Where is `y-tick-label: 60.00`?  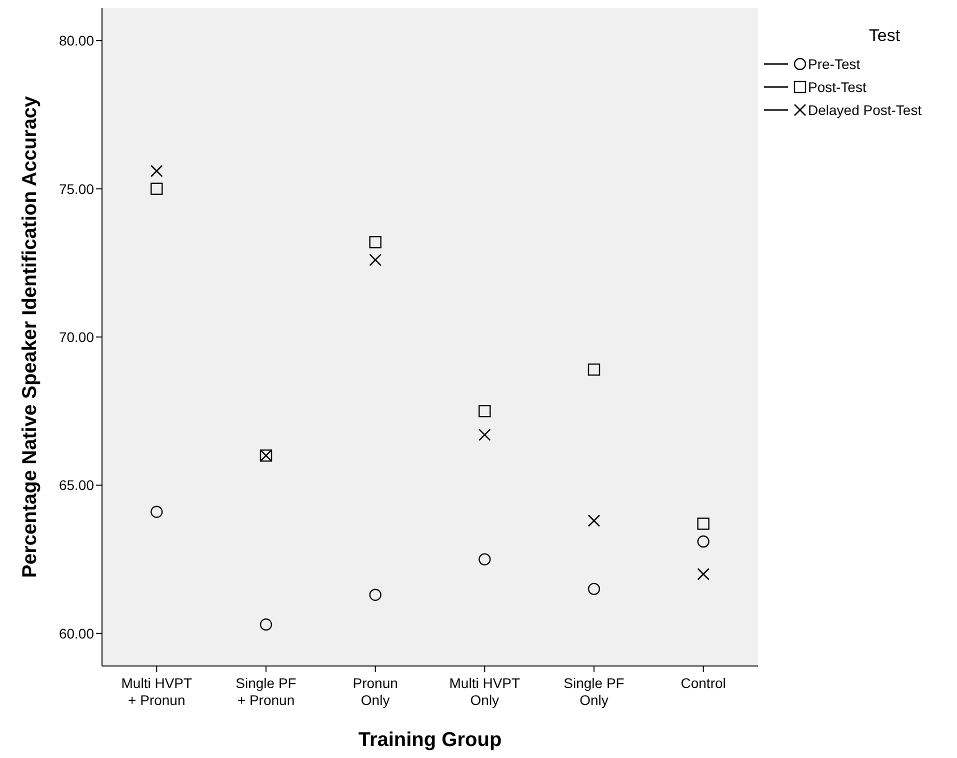
y-tick-label: 60.00 is located at coordinates (76, 633).